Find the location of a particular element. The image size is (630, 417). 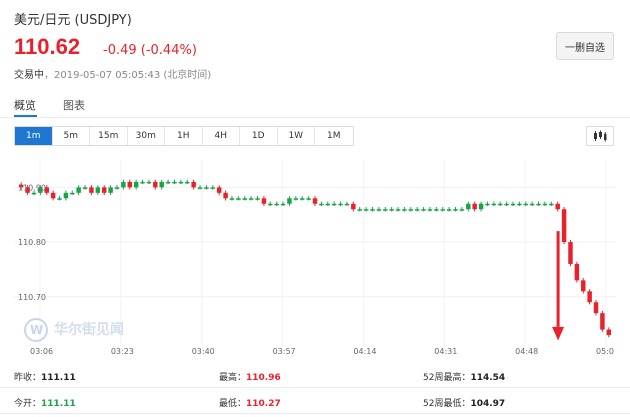

stat-value: 114.54 is located at coordinates (488, 378).